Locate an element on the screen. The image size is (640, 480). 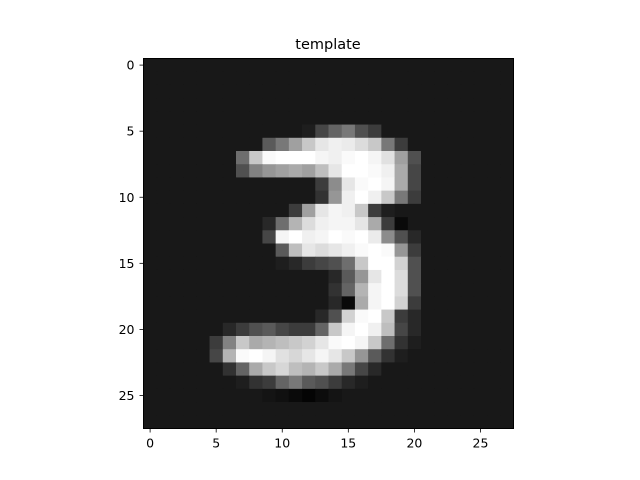
x-tick-label: 20 is located at coordinates (414, 443).